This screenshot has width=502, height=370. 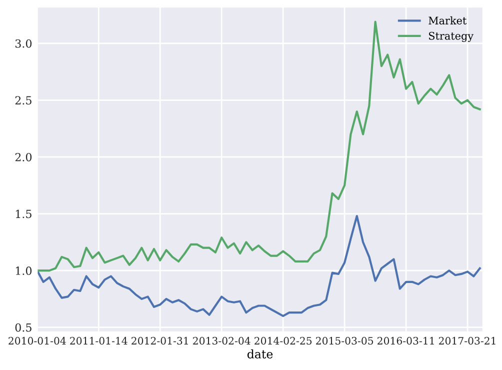 What do you see at coordinates (283, 340) in the screenshot?
I see `x-tick-label: 2014-02-25` at bounding box center [283, 340].